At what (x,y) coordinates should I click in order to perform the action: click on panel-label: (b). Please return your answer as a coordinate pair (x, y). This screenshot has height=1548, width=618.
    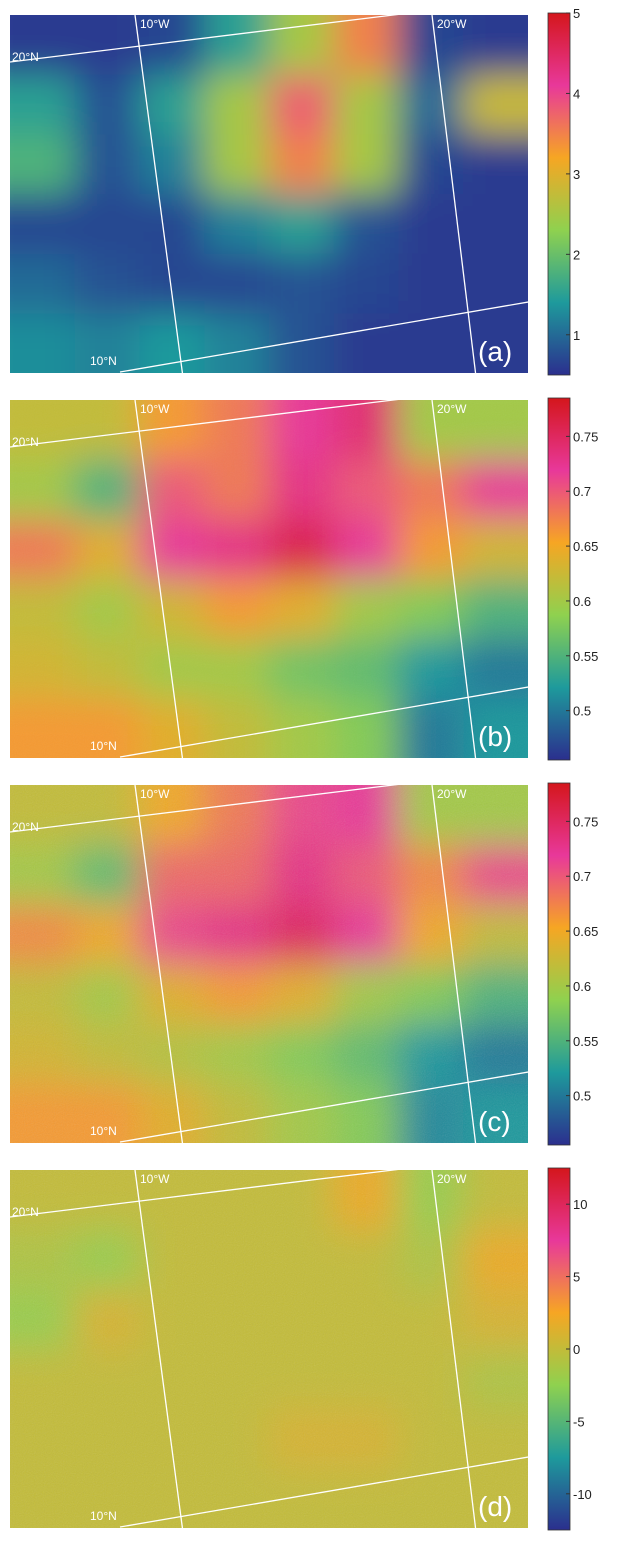
    Looking at the image, I should click on (495, 736).